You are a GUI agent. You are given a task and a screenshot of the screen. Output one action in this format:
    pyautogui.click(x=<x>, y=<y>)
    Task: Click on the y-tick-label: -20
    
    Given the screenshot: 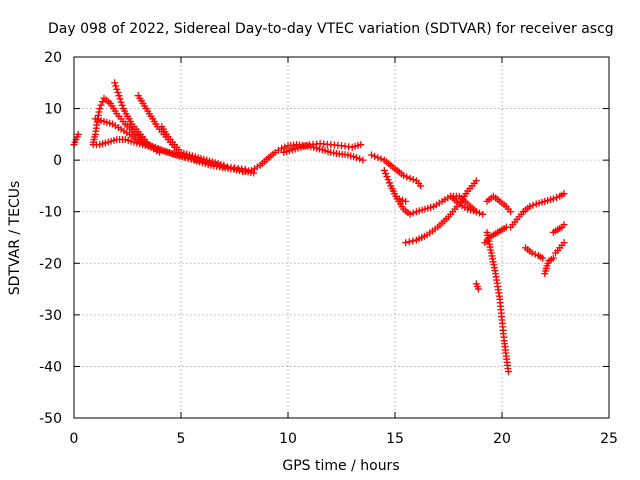 What is the action you would take?
    pyautogui.click(x=50, y=264)
    